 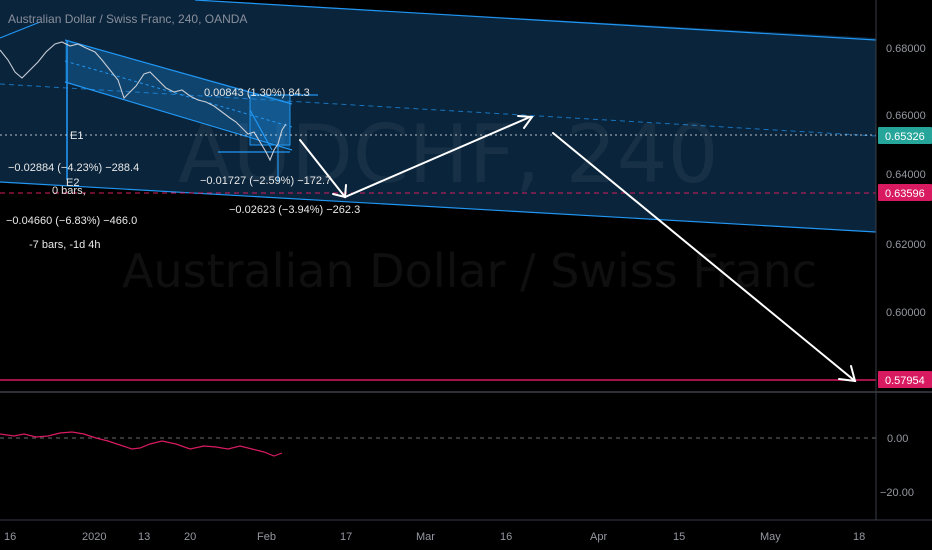 What do you see at coordinates (144, 537) in the screenshot?
I see `time-tick: 13` at bounding box center [144, 537].